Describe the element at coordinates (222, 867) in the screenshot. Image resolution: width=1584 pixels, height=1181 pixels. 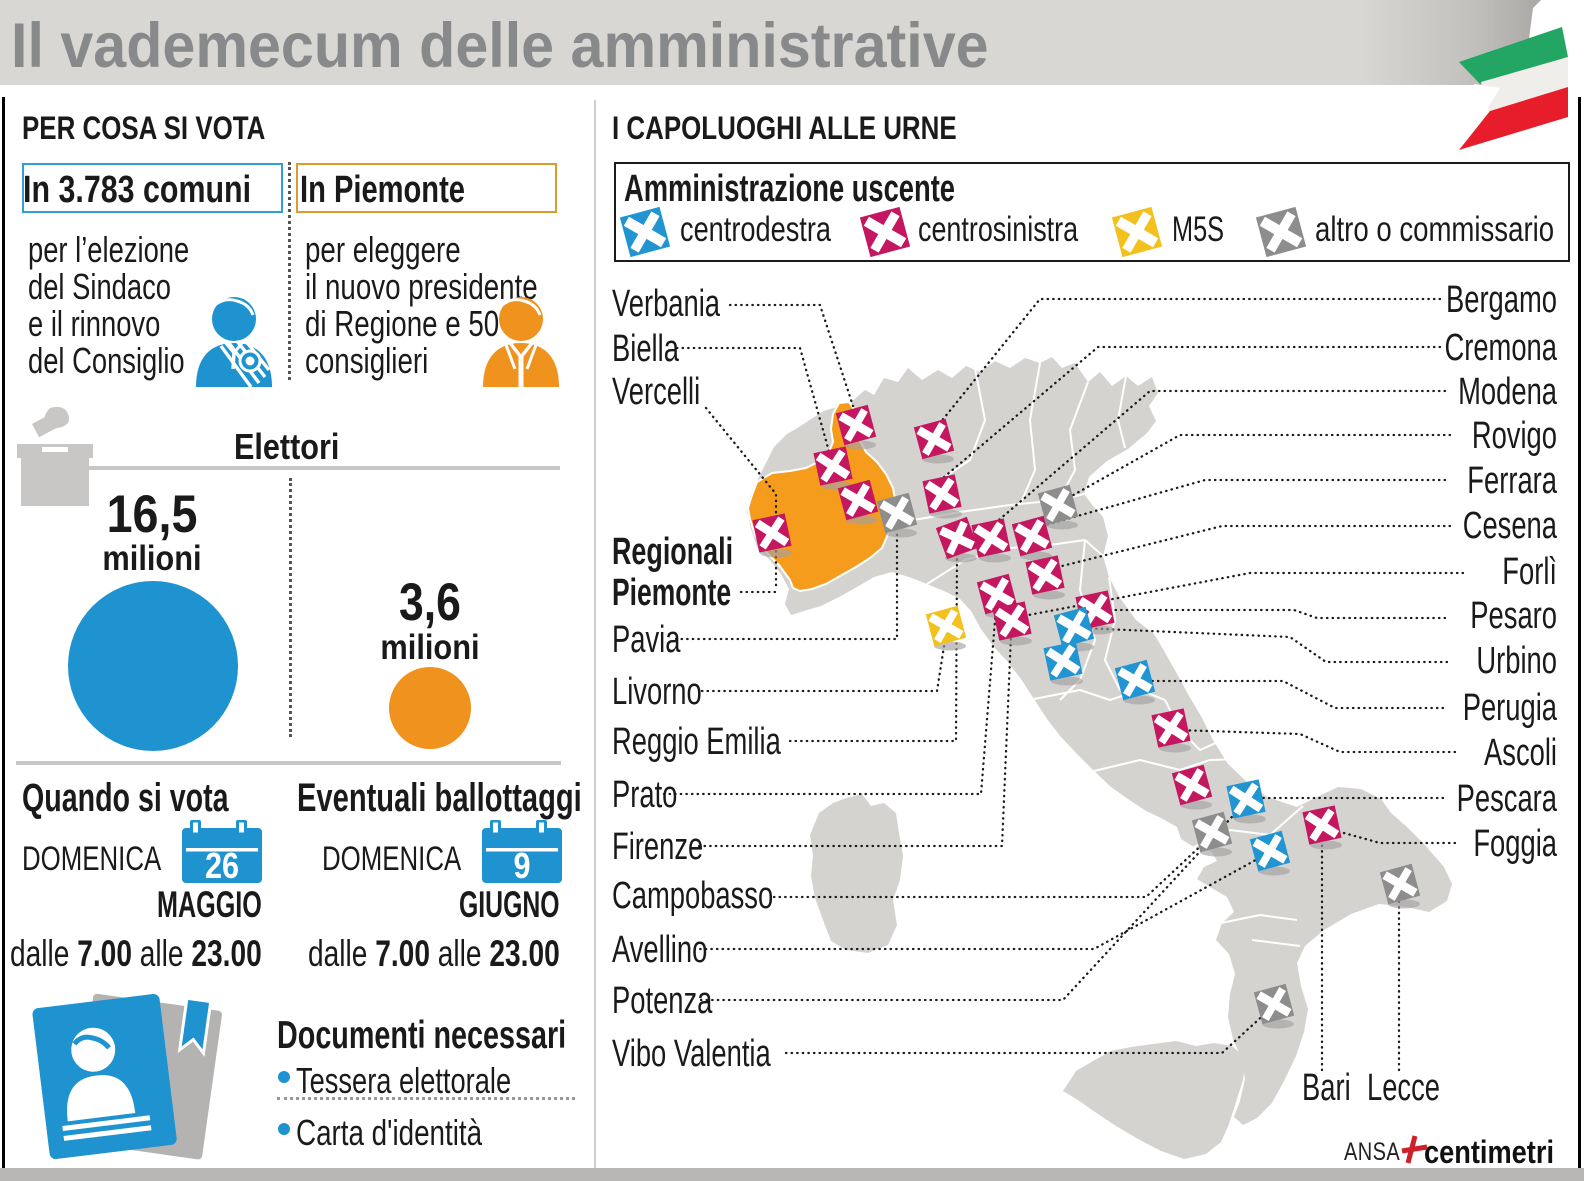
I see `svg-text: 26` at that location.